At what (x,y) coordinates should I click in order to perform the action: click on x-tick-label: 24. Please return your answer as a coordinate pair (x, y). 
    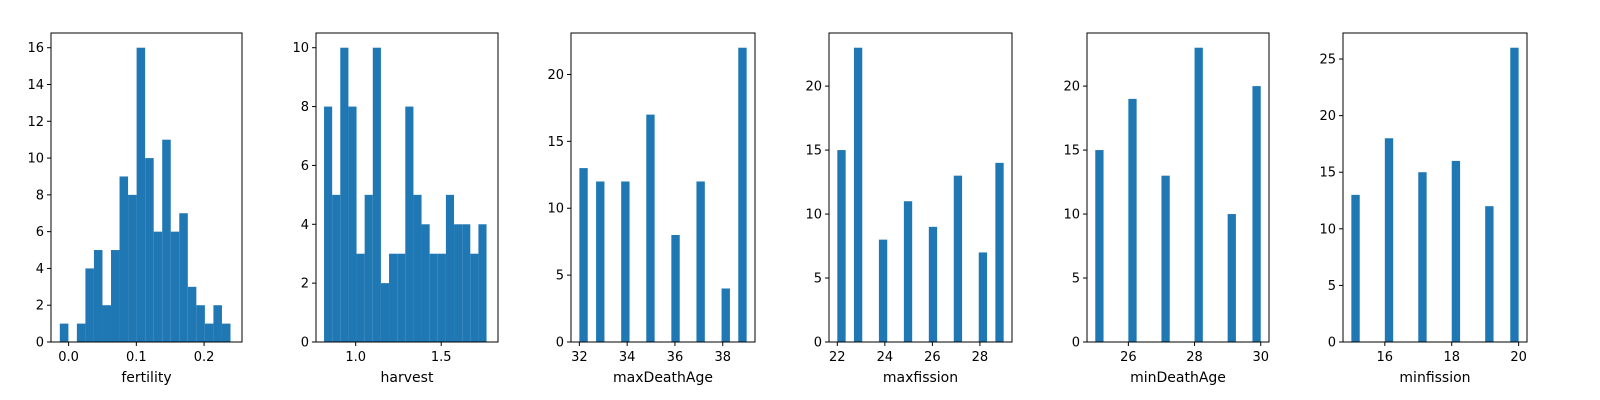
    Looking at the image, I should click on (885, 357).